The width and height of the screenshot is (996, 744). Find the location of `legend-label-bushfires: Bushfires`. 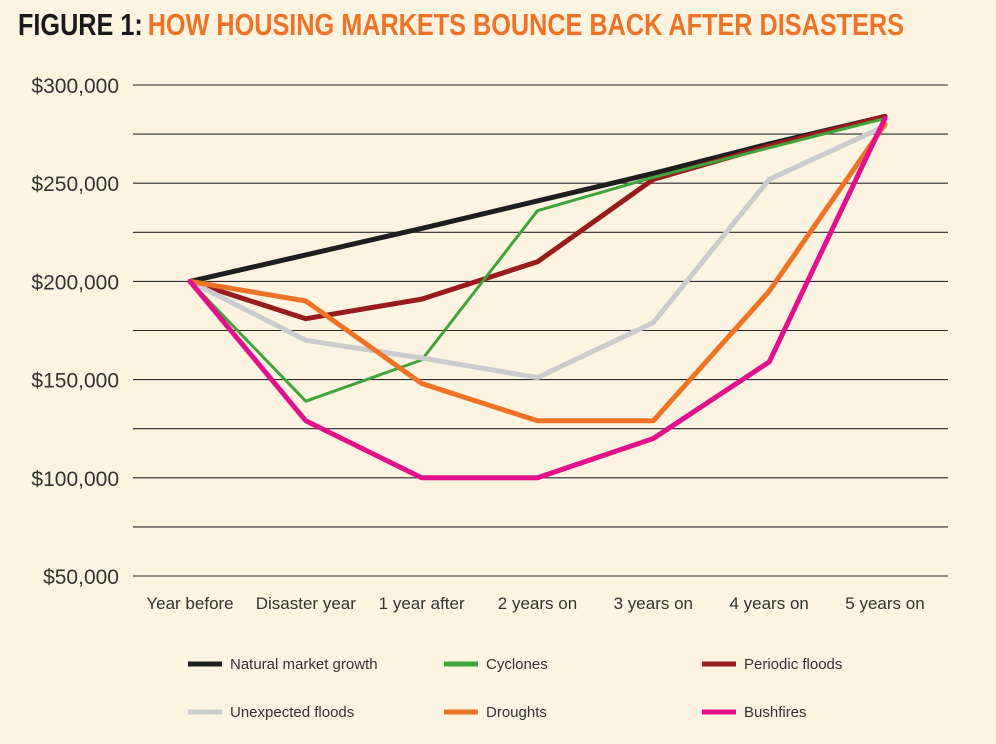

legend-label-bushfires: Bushfires is located at coordinates (775, 712).